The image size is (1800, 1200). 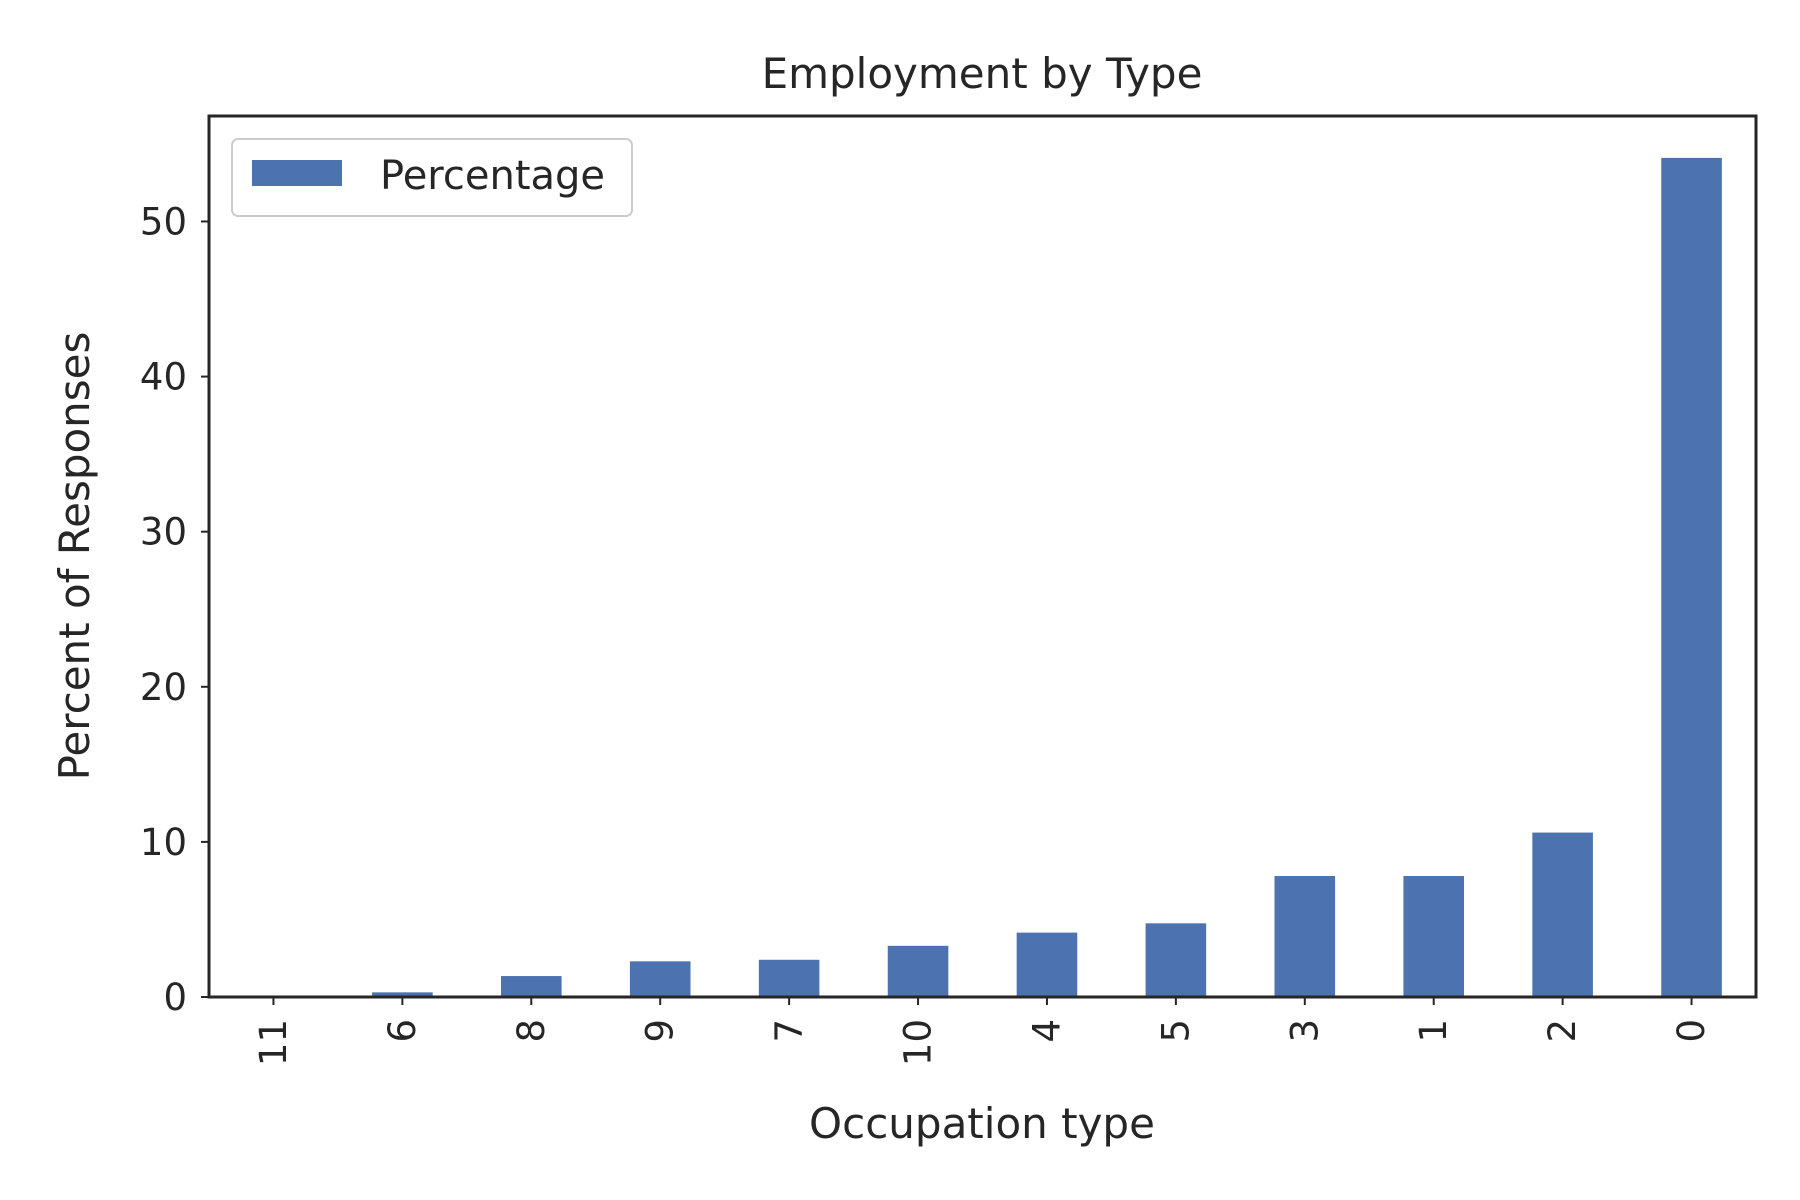 What do you see at coordinates (1433, 1031) in the screenshot?
I see `x-tick-label: 1` at bounding box center [1433, 1031].